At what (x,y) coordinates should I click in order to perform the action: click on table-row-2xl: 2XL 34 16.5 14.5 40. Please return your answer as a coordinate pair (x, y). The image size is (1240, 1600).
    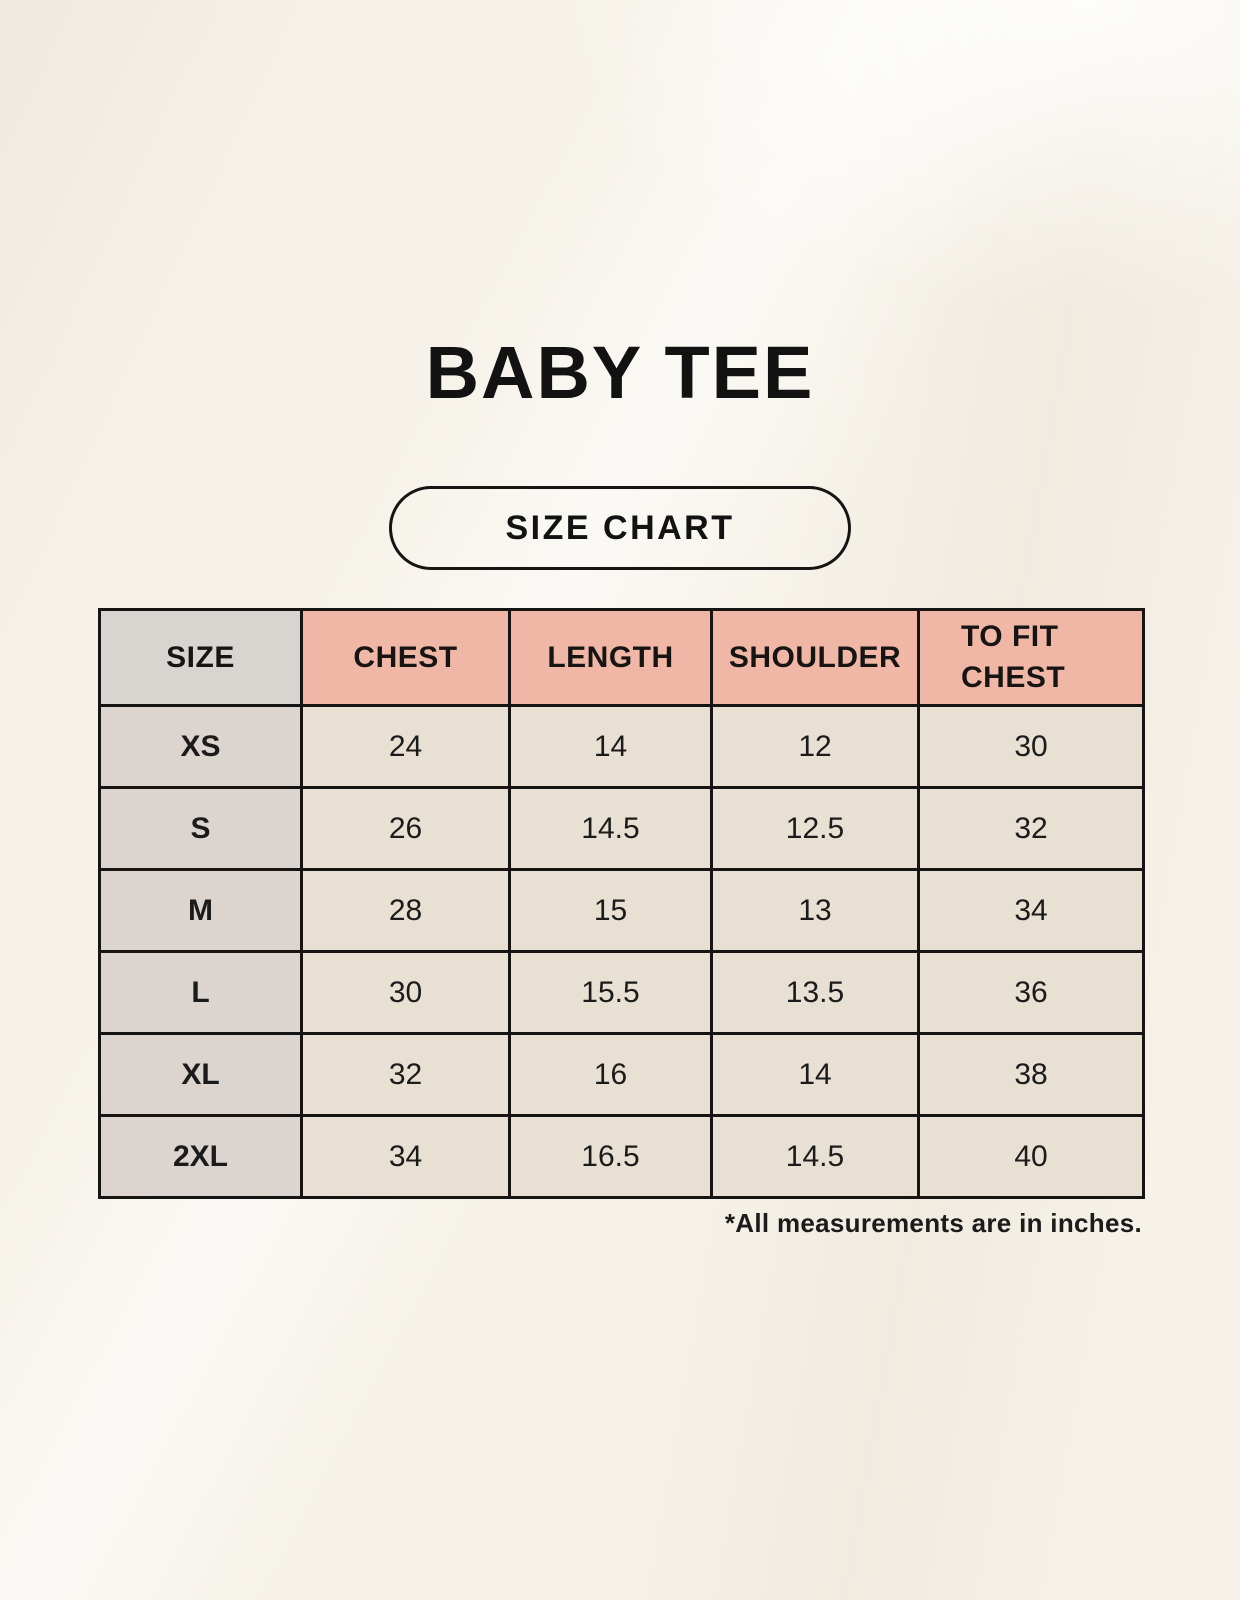
    Looking at the image, I should click on (621, 1156).